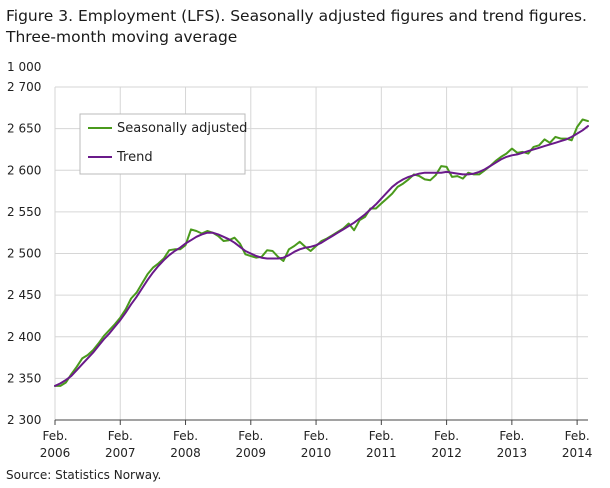 The image size is (610, 488). Describe the element at coordinates (381, 453) in the screenshot. I see `x-tick-label: 2011` at that location.